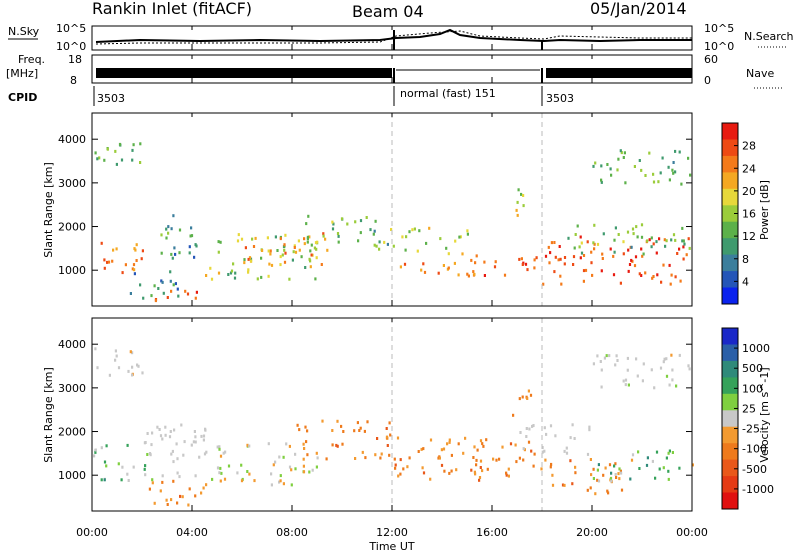 Image resolution: width=800 pixels, height=554 pixels. What do you see at coordinates (71, 46) in the screenshot?
I see `nsky-tick-low: 10^0` at bounding box center [71, 46].